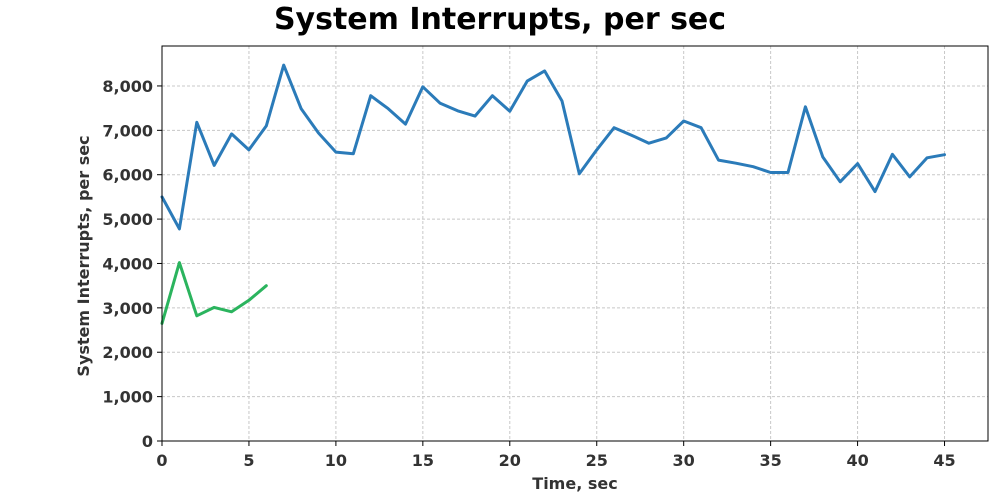  What do you see at coordinates (127, 308) in the screenshot?
I see `y-tick-label: 3,000` at bounding box center [127, 308].